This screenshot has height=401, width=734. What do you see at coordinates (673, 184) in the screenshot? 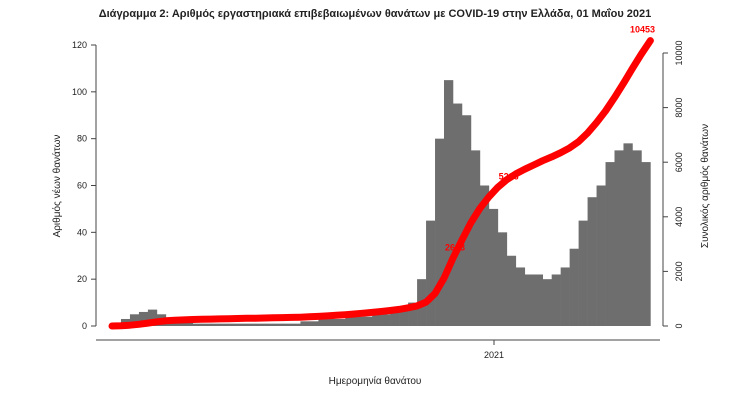
I see `y-axis-right: 0 2000 4000 6000 8000 10000` at bounding box center [673, 184].